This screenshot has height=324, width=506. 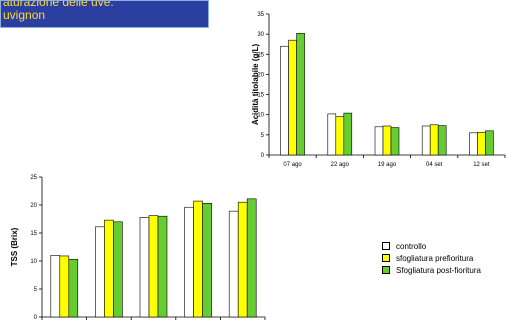 I want to click on chart2-ytick-label: 10, so click(x=33, y=262).